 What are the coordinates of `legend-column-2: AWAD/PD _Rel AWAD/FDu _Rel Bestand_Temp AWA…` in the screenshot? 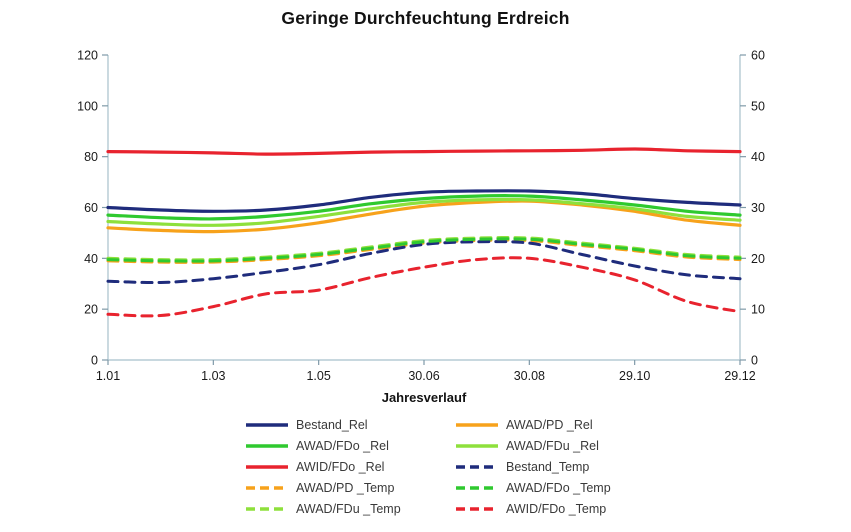 It's located at (533, 466).